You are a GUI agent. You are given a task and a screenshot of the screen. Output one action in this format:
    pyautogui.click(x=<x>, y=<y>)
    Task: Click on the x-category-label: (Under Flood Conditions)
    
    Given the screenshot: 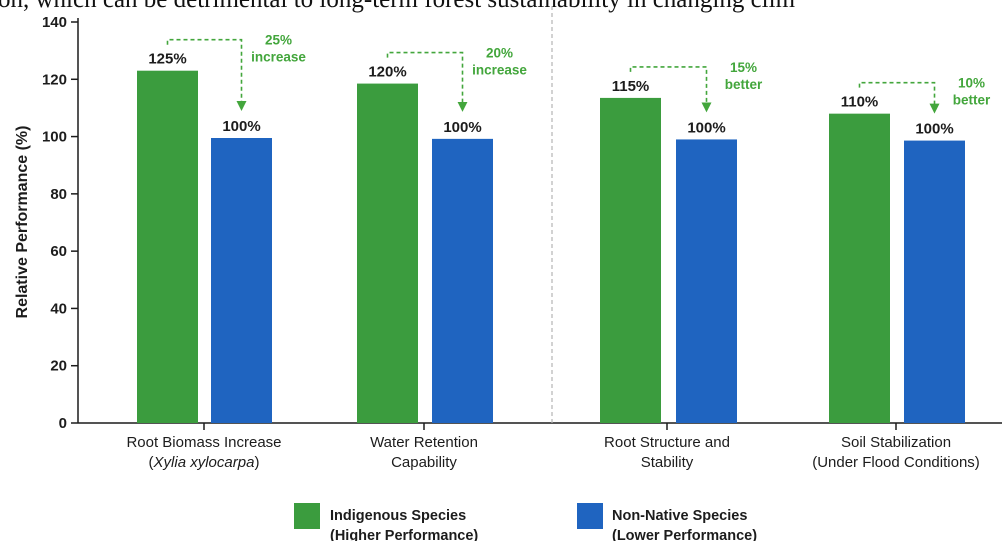 What is the action you would take?
    pyautogui.click(x=896, y=462)
    